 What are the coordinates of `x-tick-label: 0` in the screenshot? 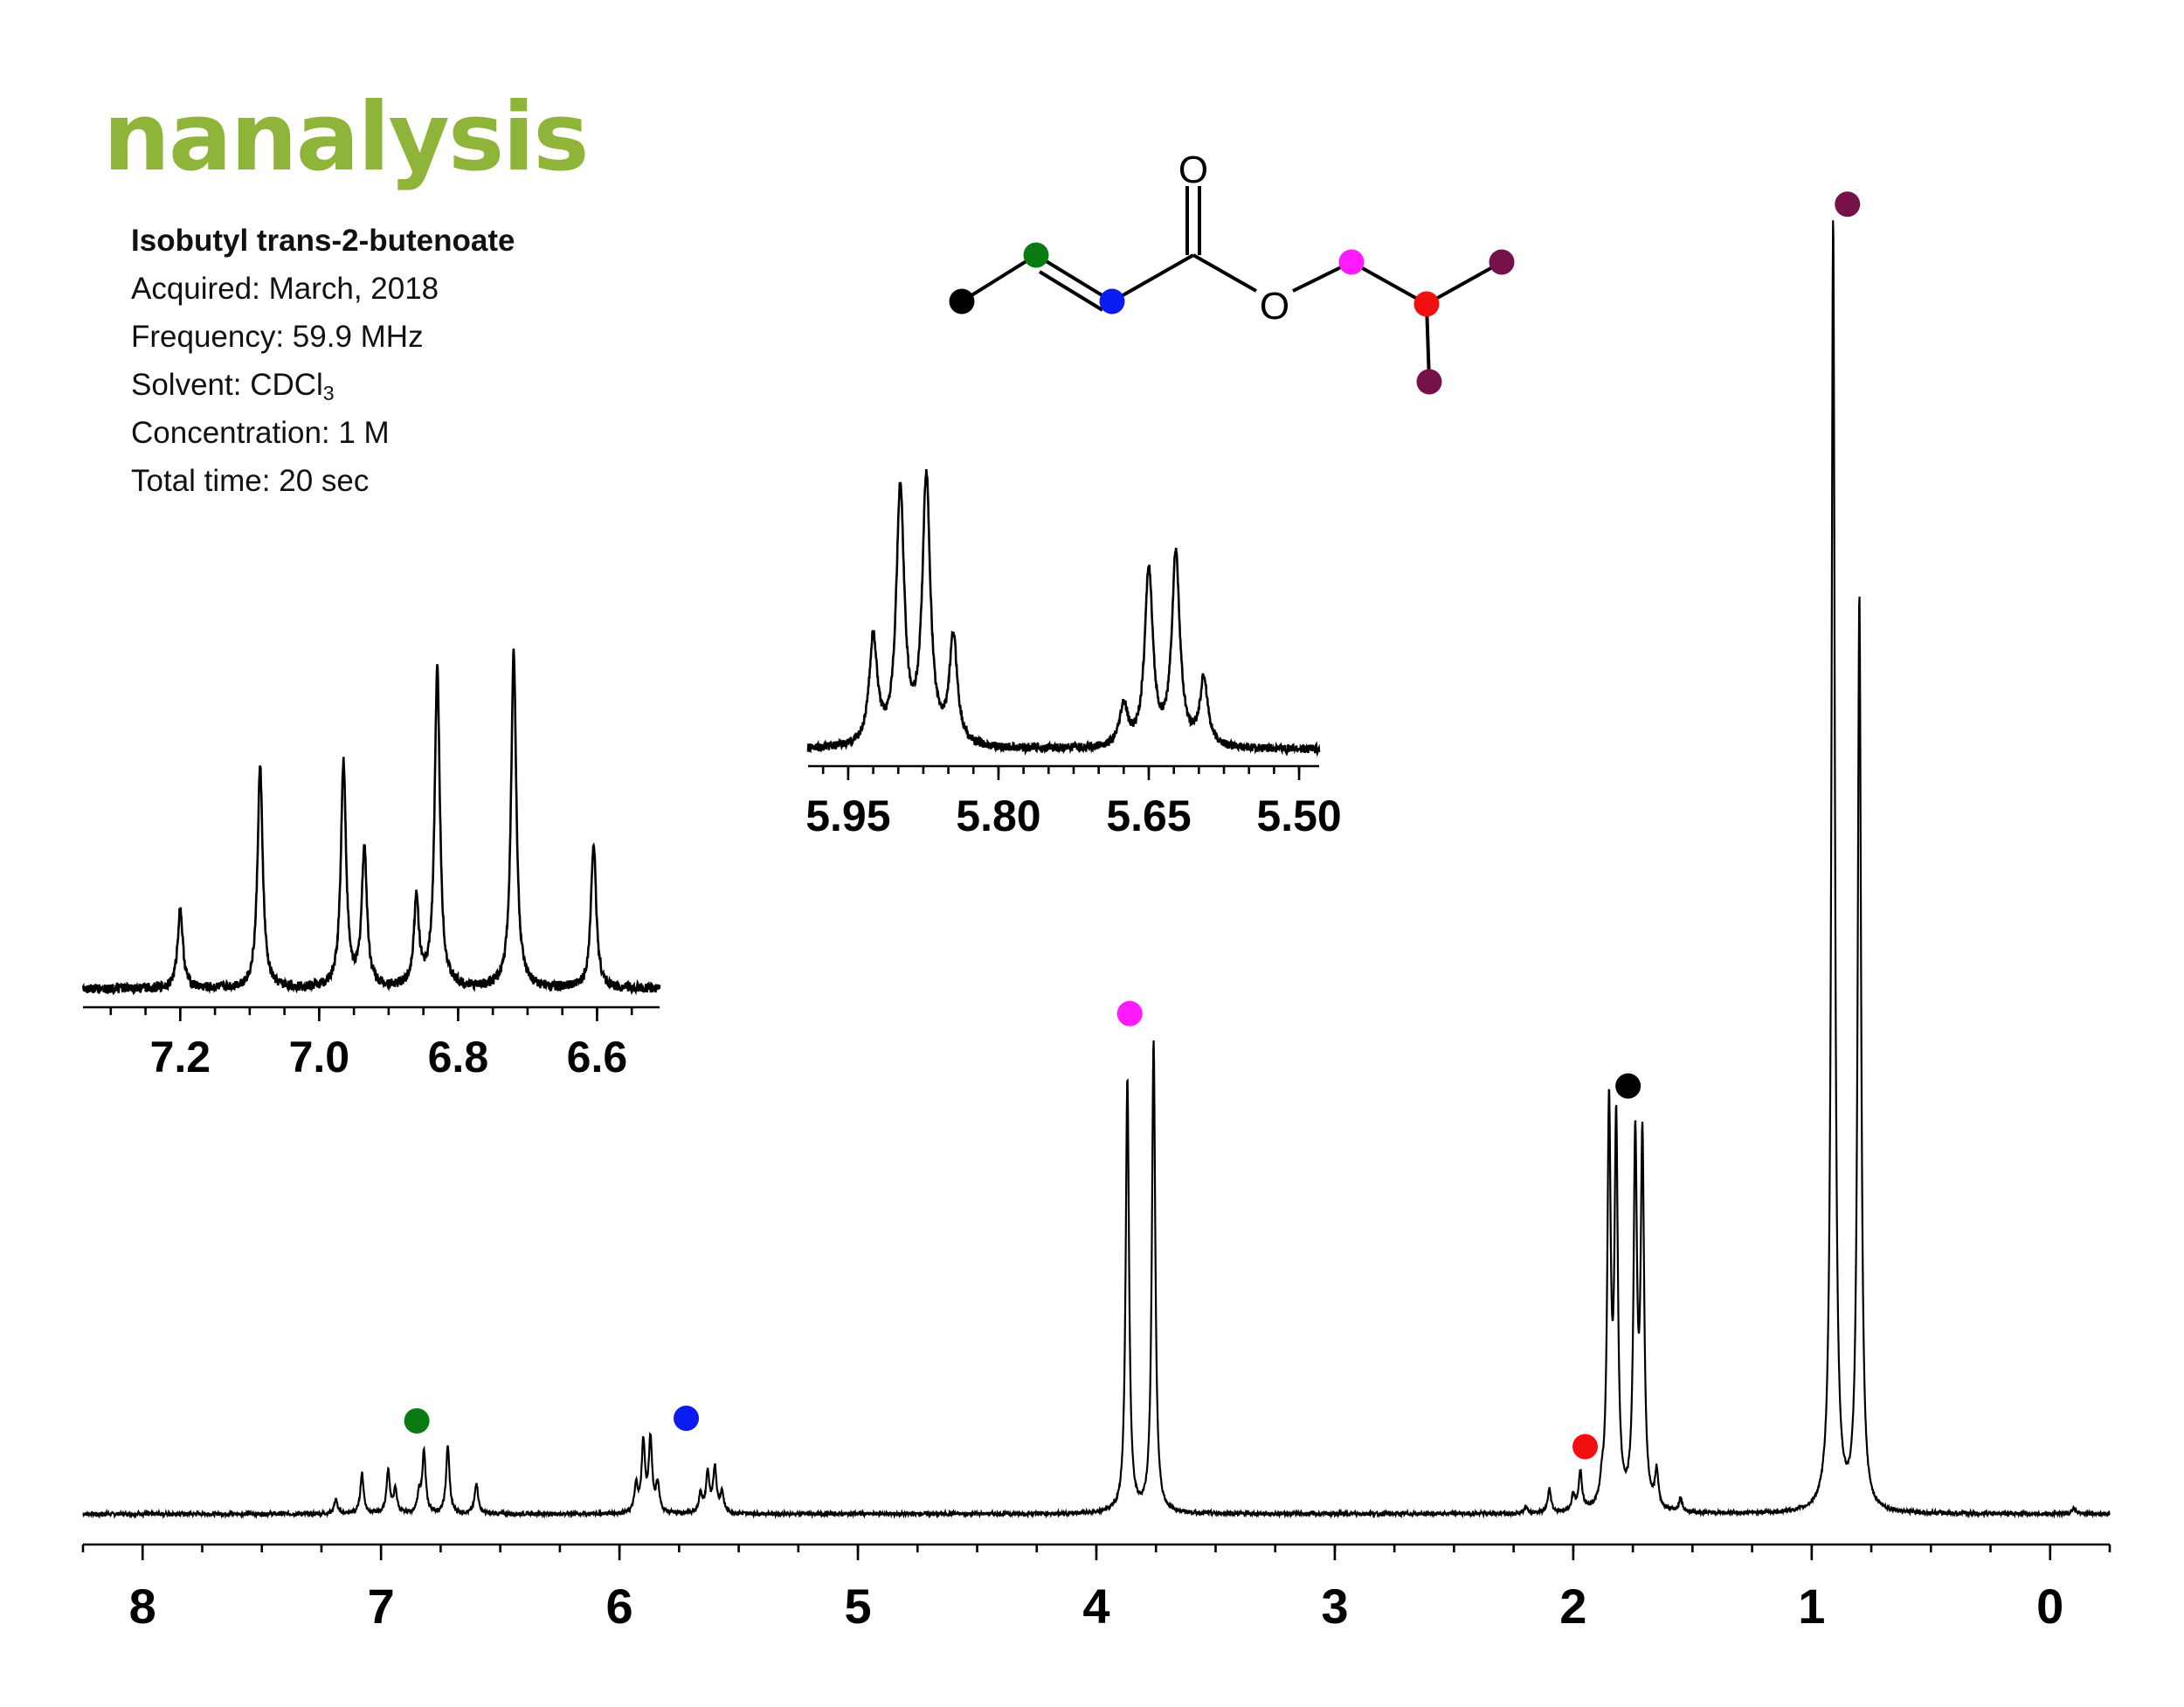 It's located at (2049, 1606).